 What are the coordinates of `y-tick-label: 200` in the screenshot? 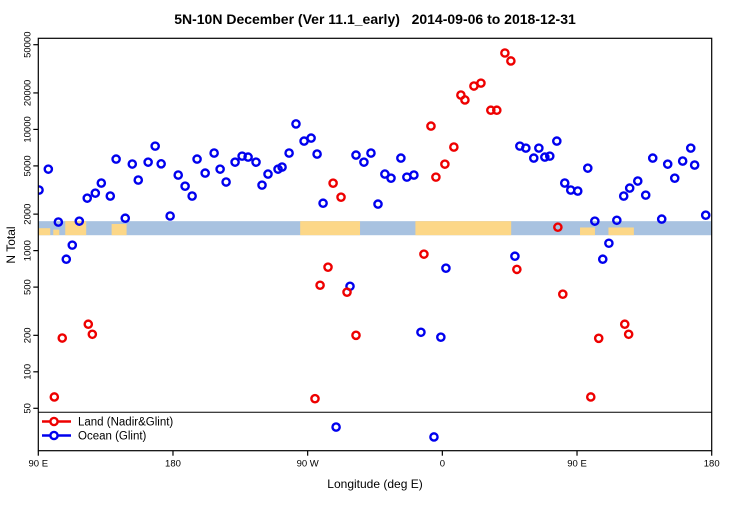 It's located at (28, 335).